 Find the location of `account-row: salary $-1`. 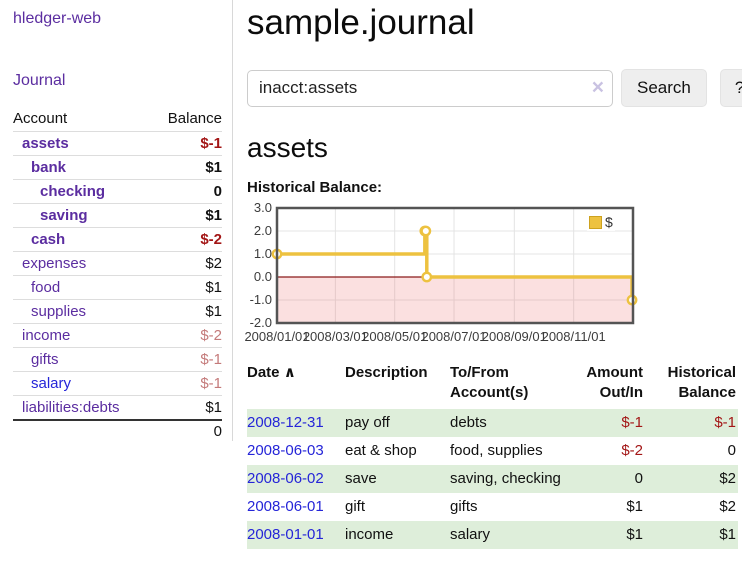

account-row: salary $-1 is located at coordinates (117, 383).